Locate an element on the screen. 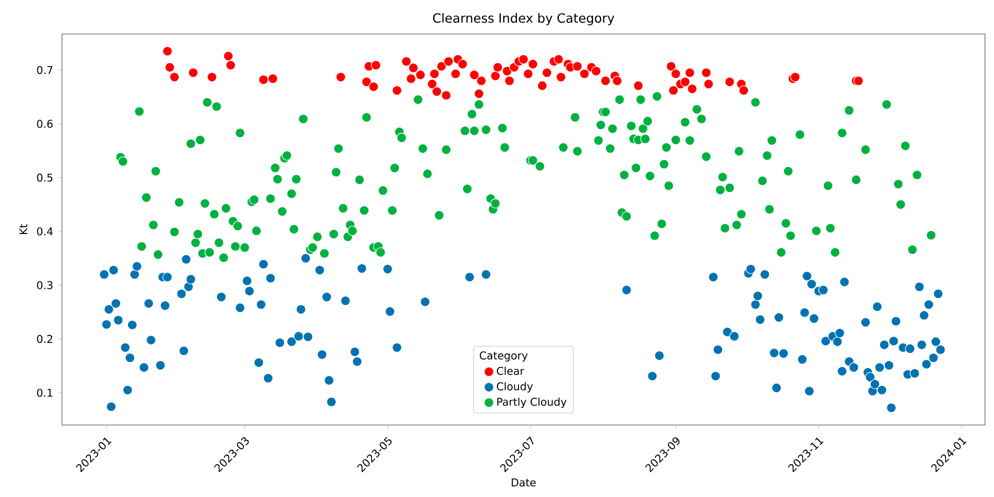 The image size is (994, 497). x-axis-title: Date is located at coordinates (524, 482).